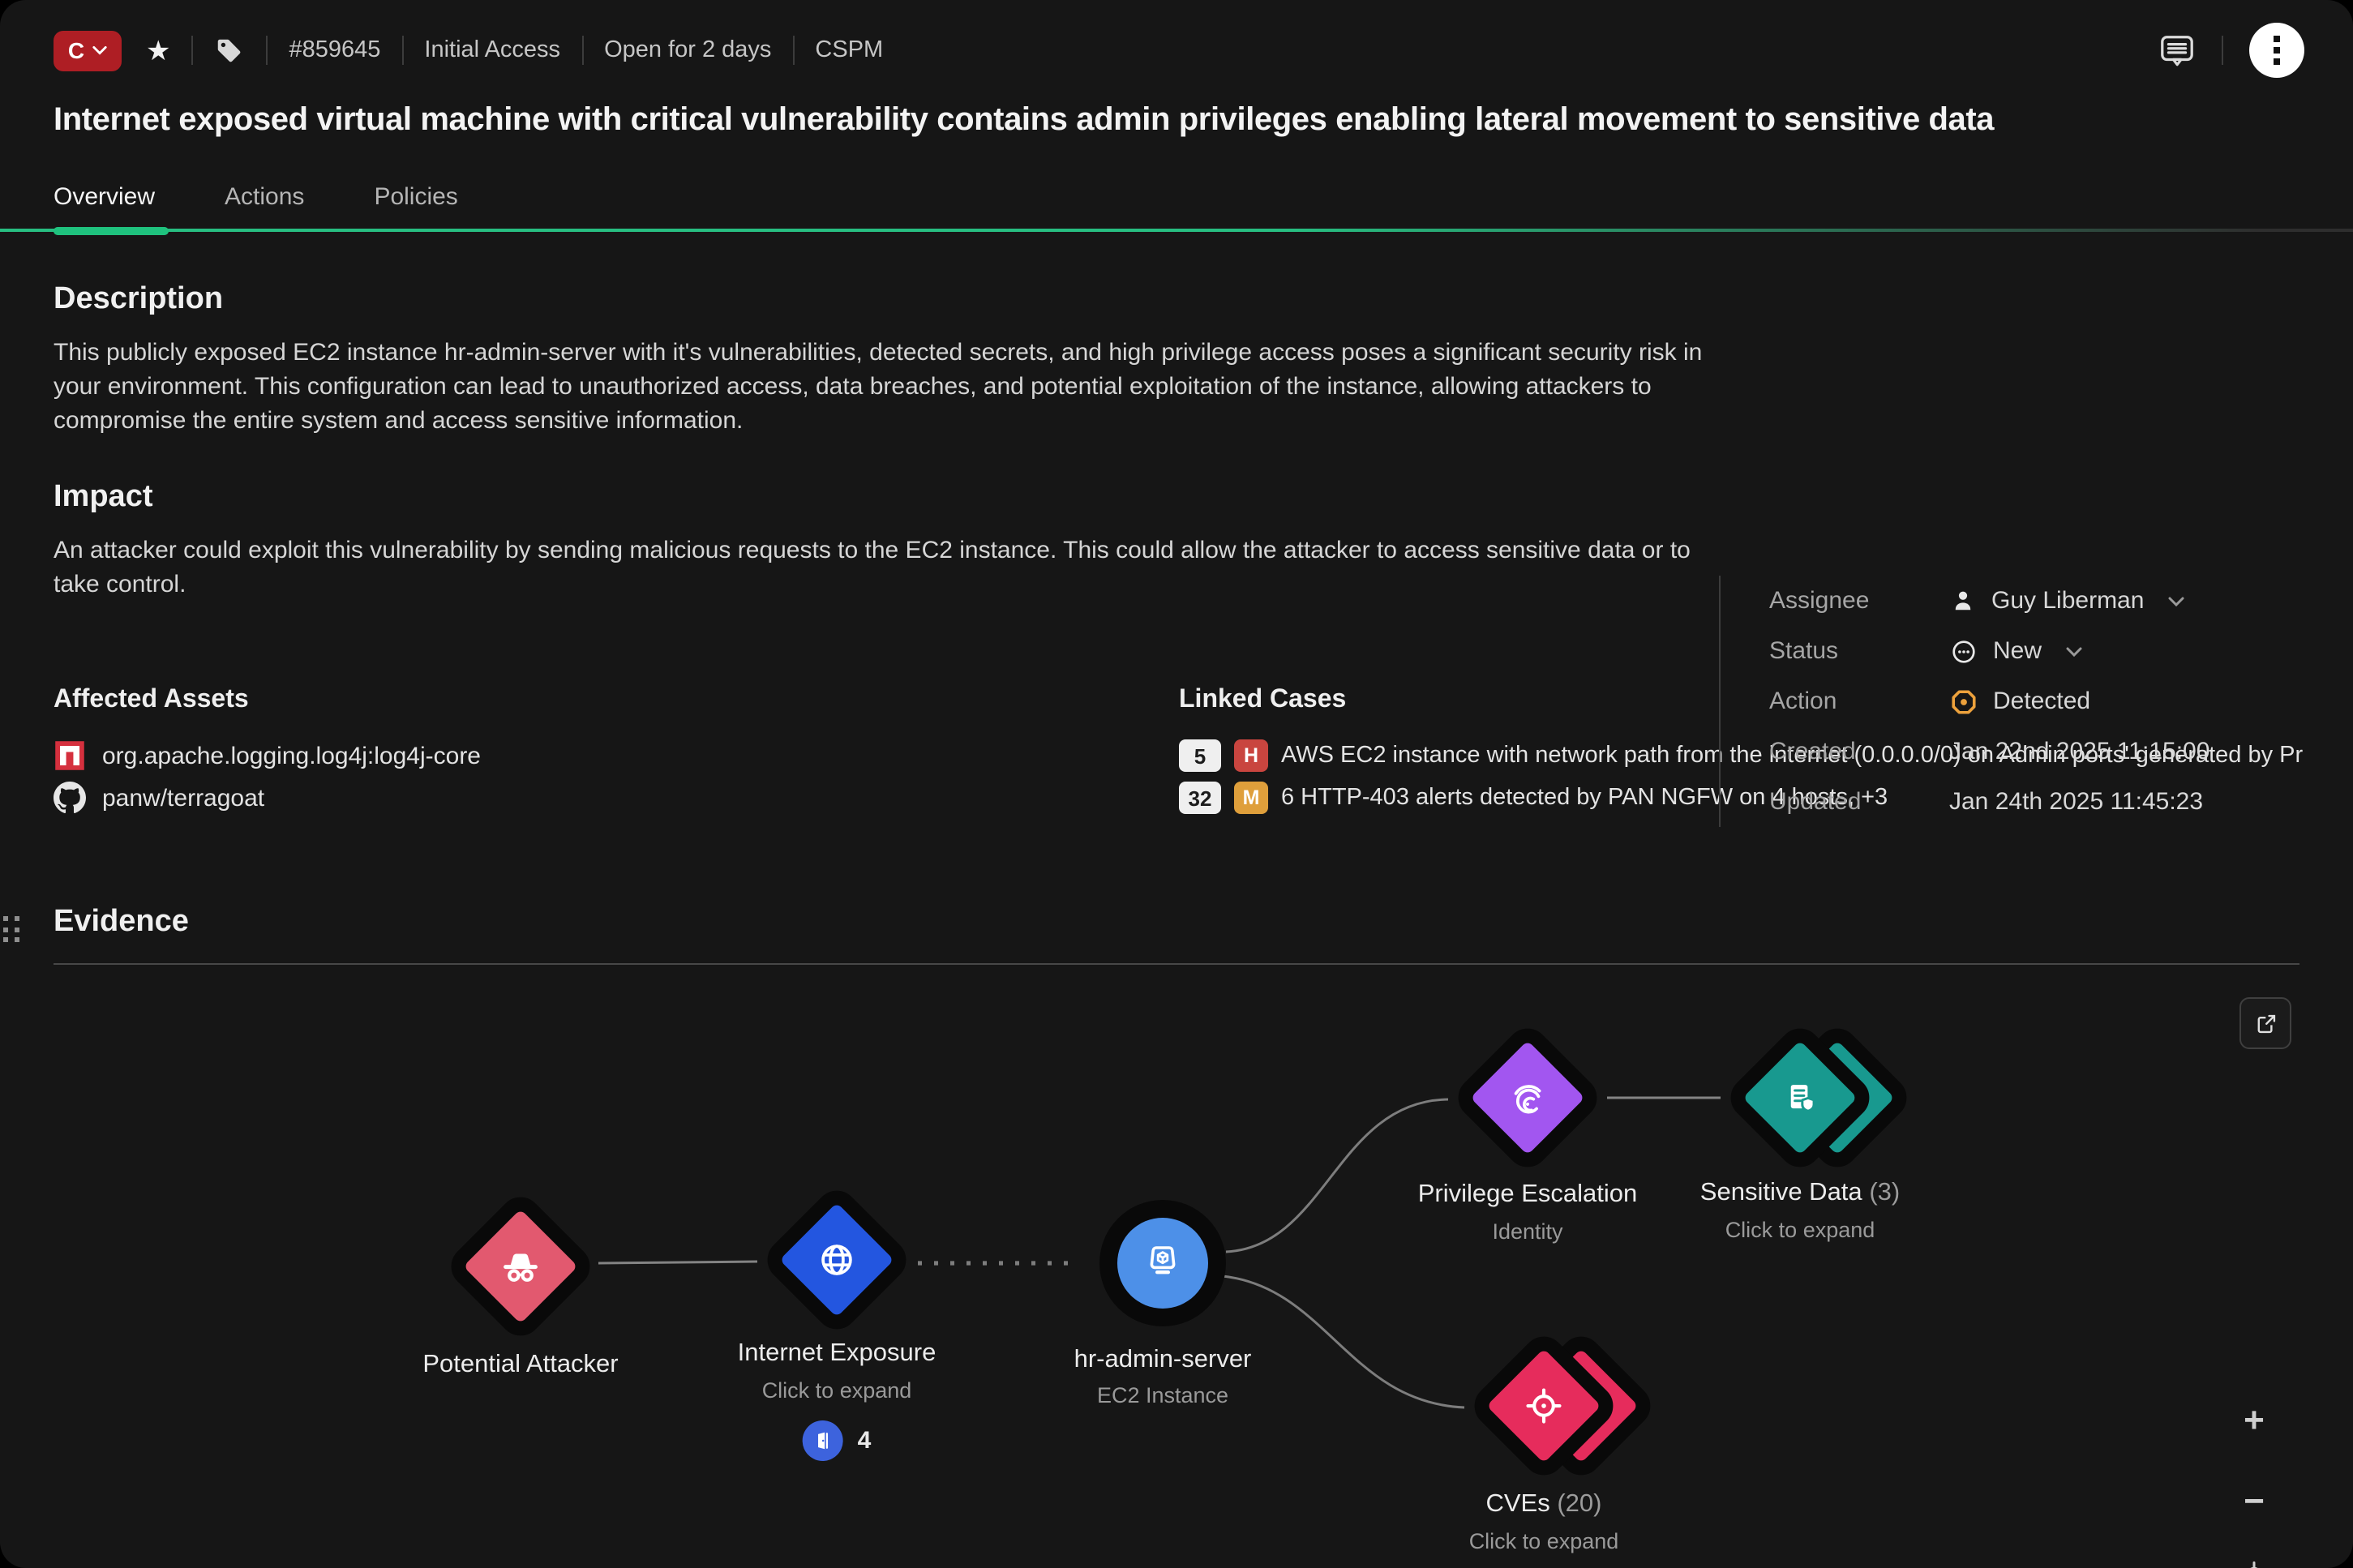 The width and height of the screenshot is (2353, 1568). I want to click on person-icon, so click(1963, 600).